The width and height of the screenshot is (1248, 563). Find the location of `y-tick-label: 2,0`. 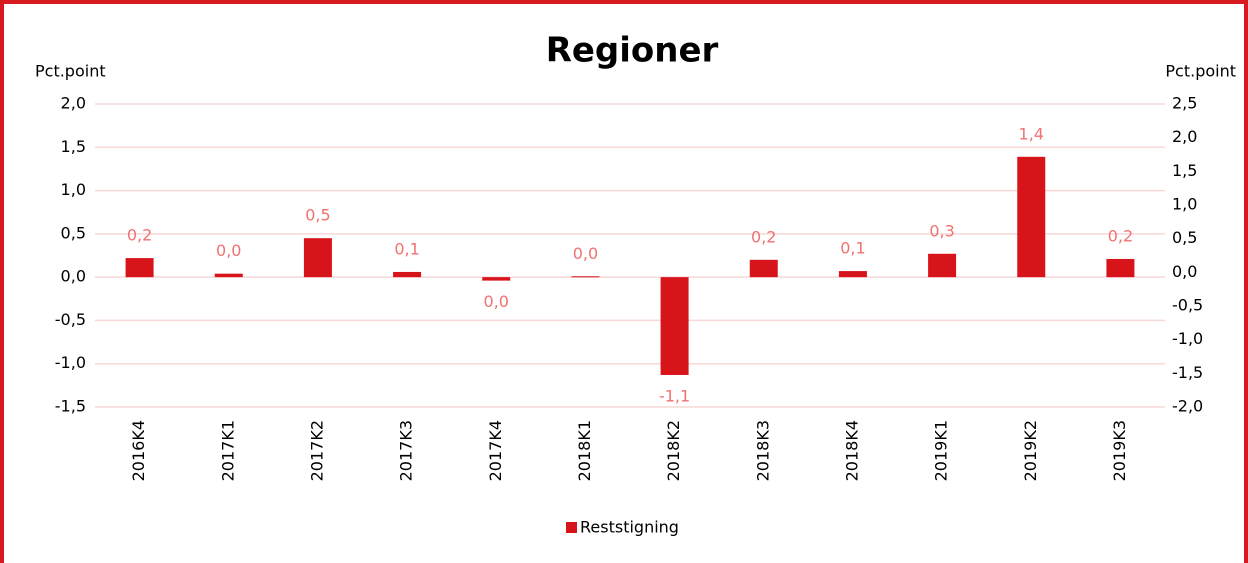

y-tick-label: 2,0 is located at coordinates (73, 103).